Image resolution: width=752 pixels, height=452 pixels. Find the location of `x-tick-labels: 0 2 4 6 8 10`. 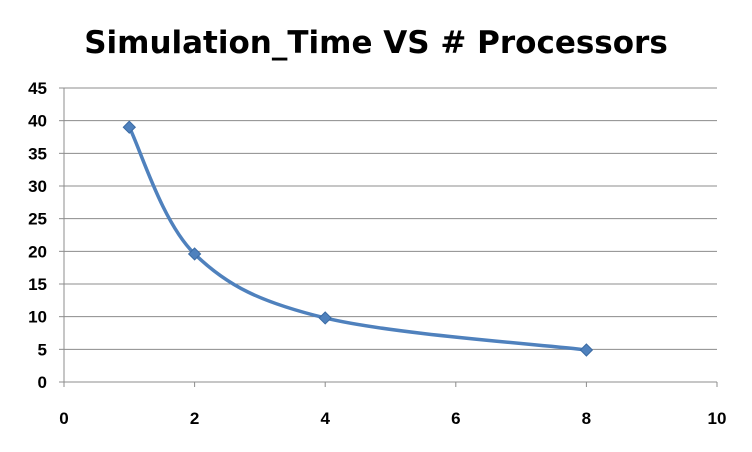

x-tick-labels: 0 2 4 6 8 10 is located at coordinates (392, 418).